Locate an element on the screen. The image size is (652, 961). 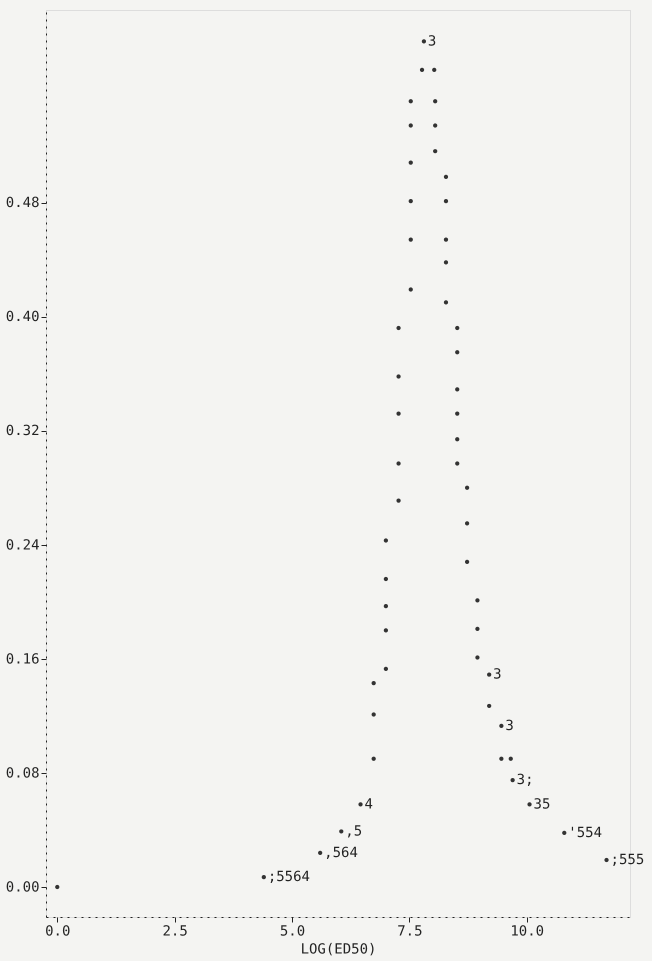
annotation: ;5564 is located at coordinates (289, 877).